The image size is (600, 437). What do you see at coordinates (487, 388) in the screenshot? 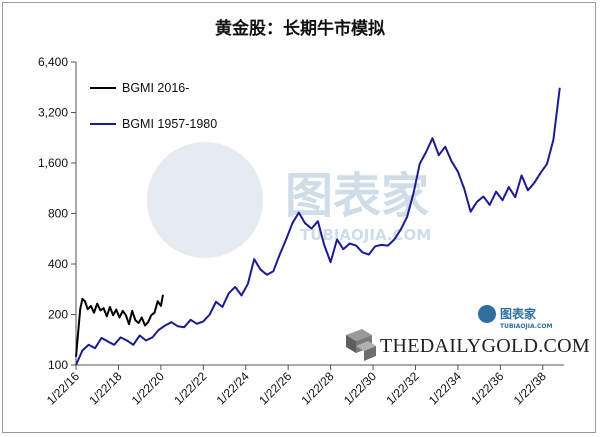
I see `x-tick-label: 1/22/36` at bounding box center [487, 388].